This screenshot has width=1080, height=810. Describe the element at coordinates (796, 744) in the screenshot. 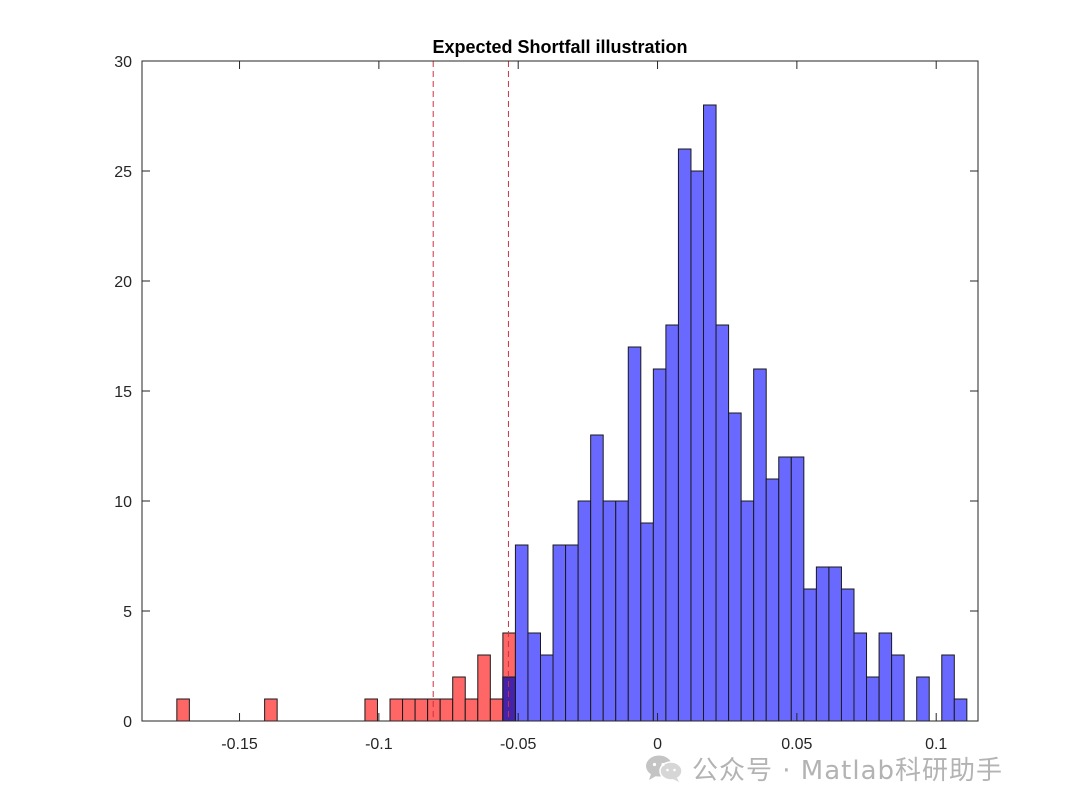

I see `x-tick-label: 0.05` at that location.